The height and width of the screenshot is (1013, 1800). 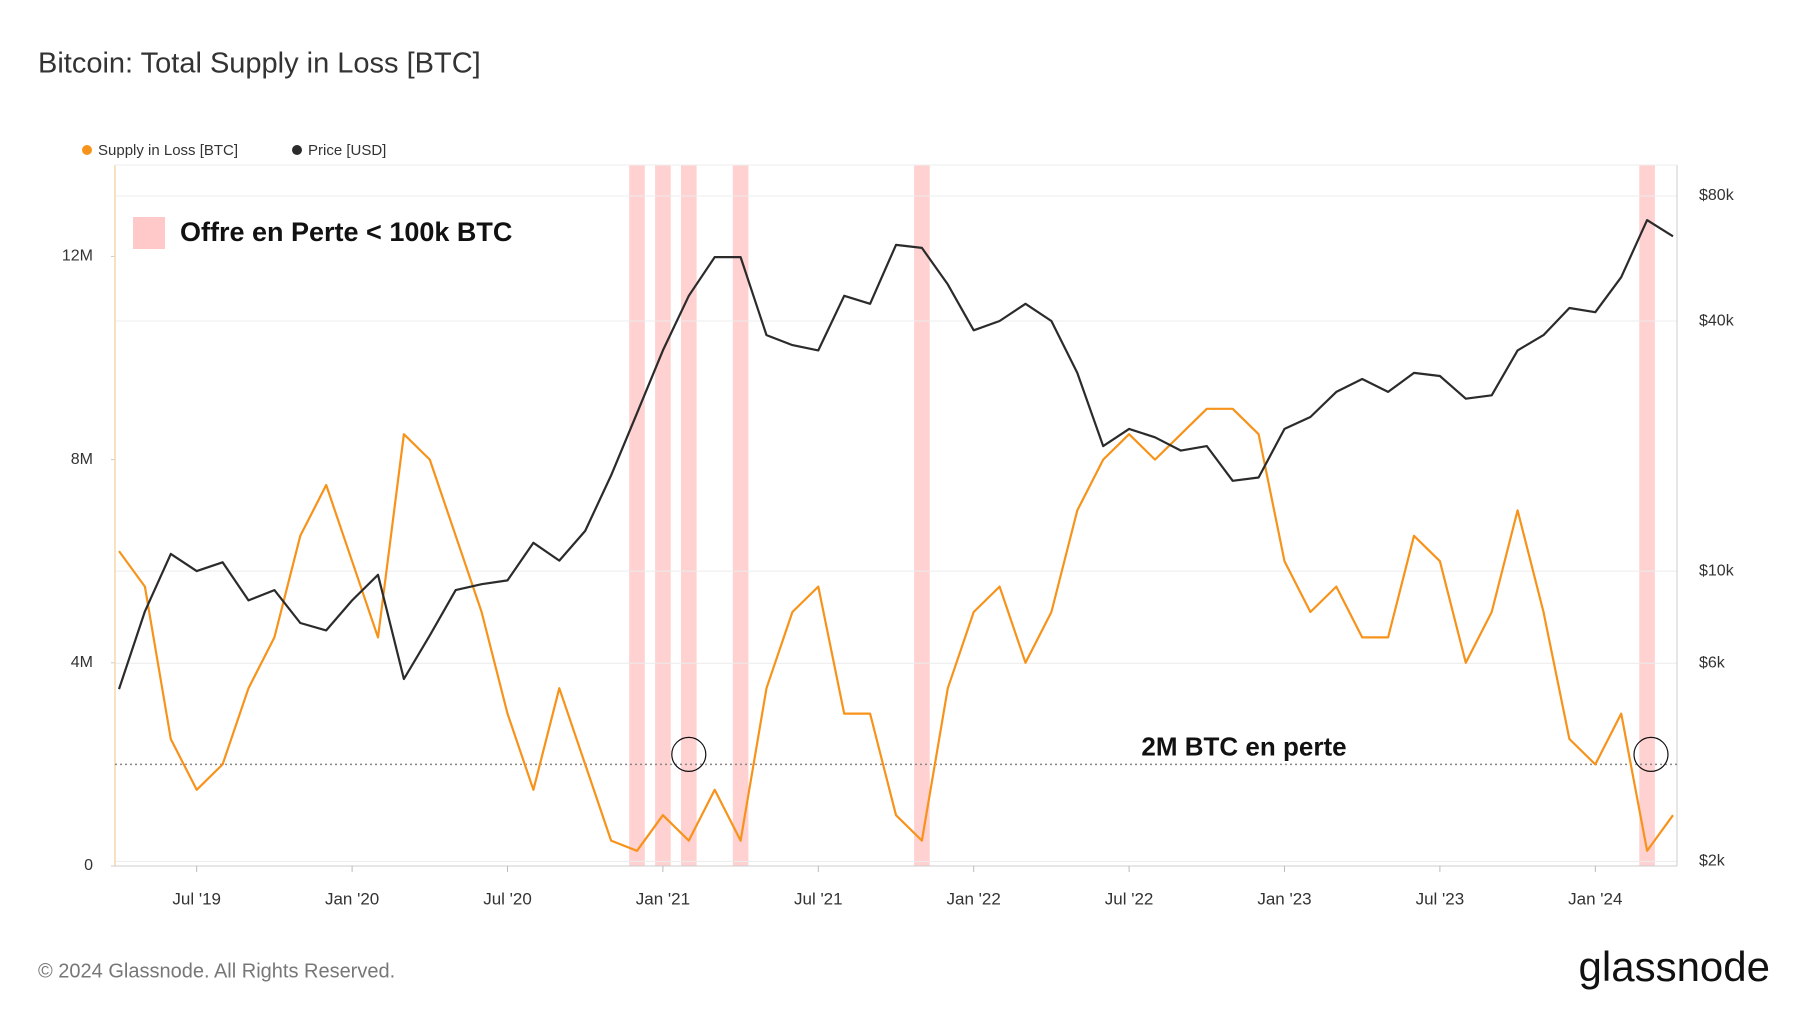 I want to click on reference-label: 2M BTC en perte, so click(x=1243, y=746).